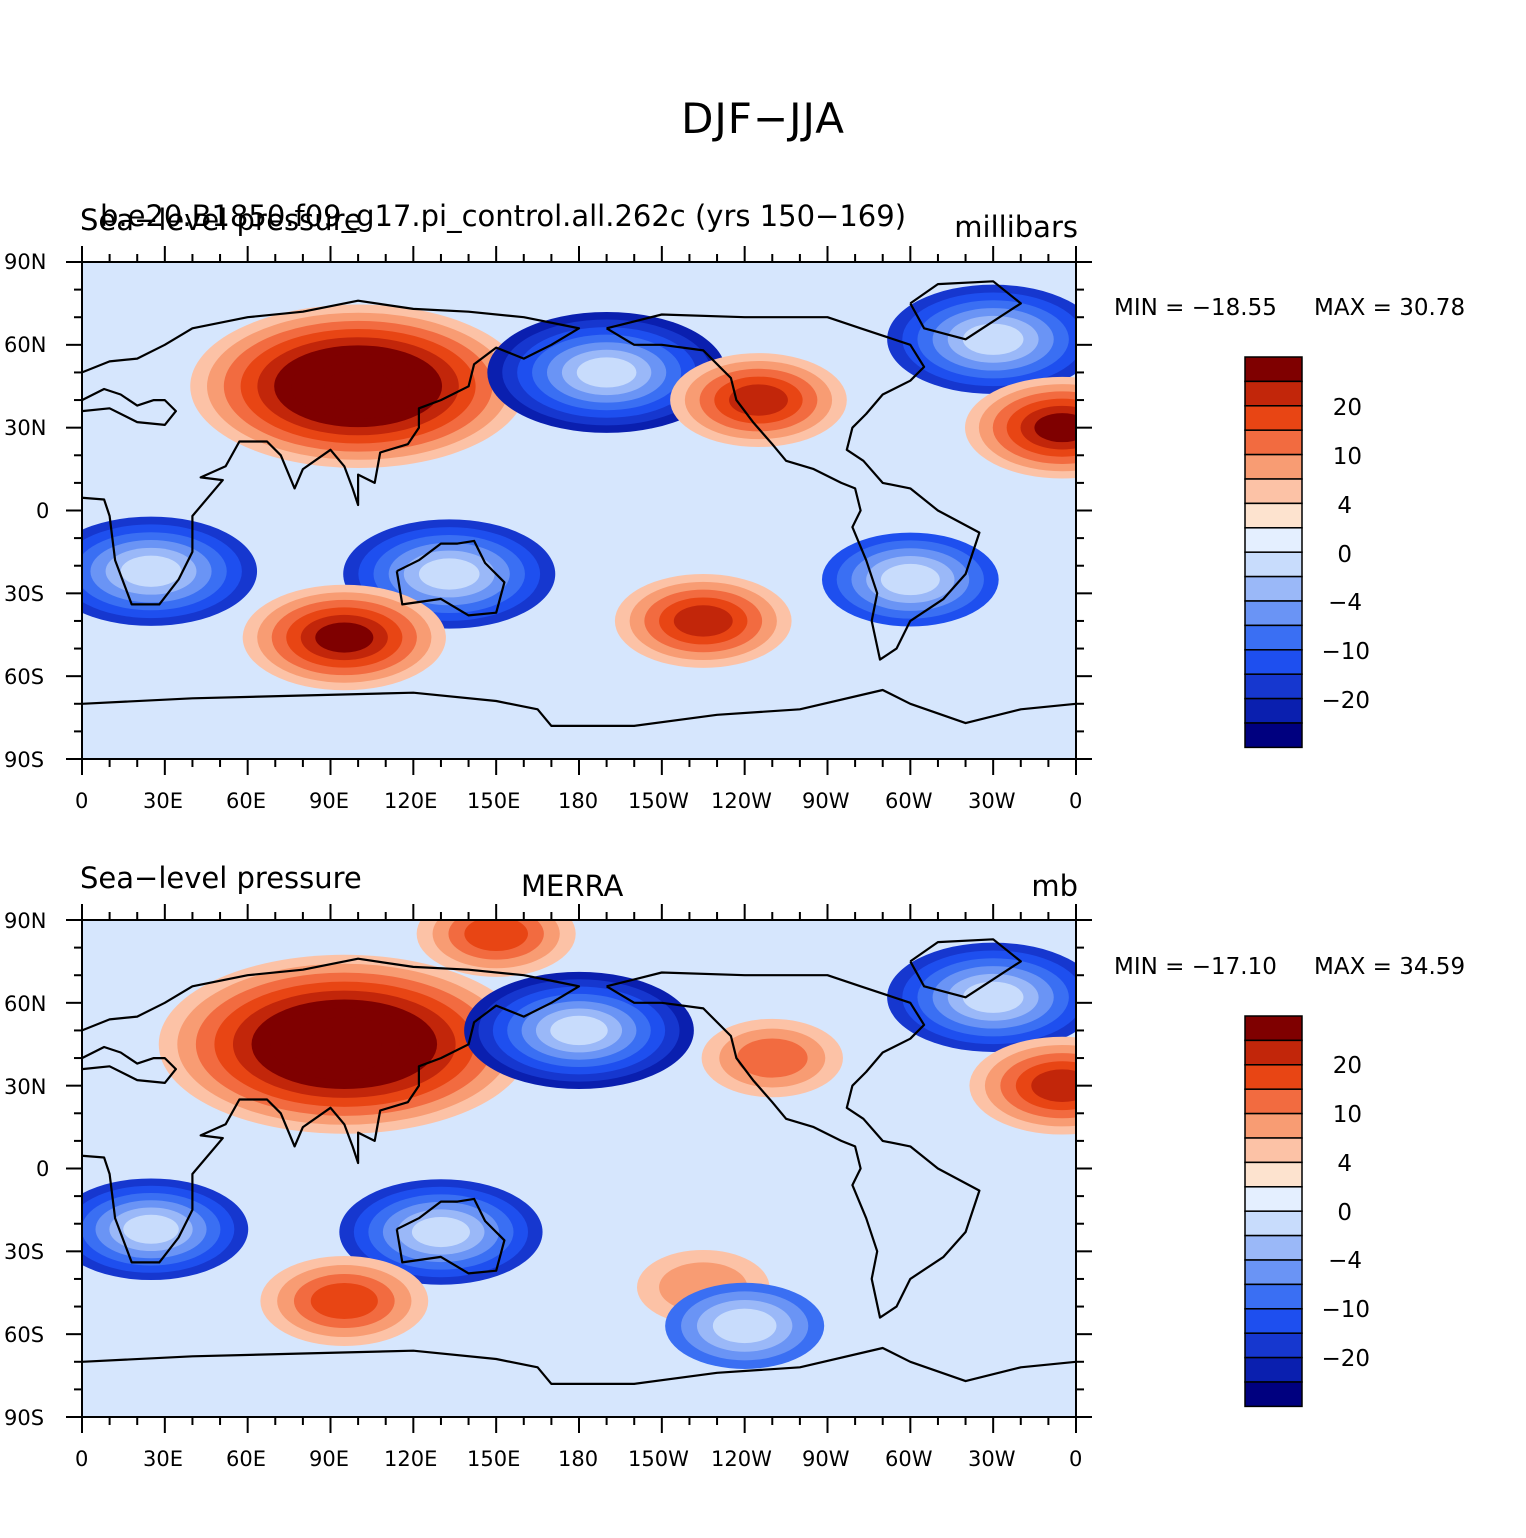 This screenshot has width=1526, height=1538. What do you see at coordinates (1195, 308) in the screenshot?
I see `panel1-min-label: MIN = −18.55` at bounding box center [1195, 308].